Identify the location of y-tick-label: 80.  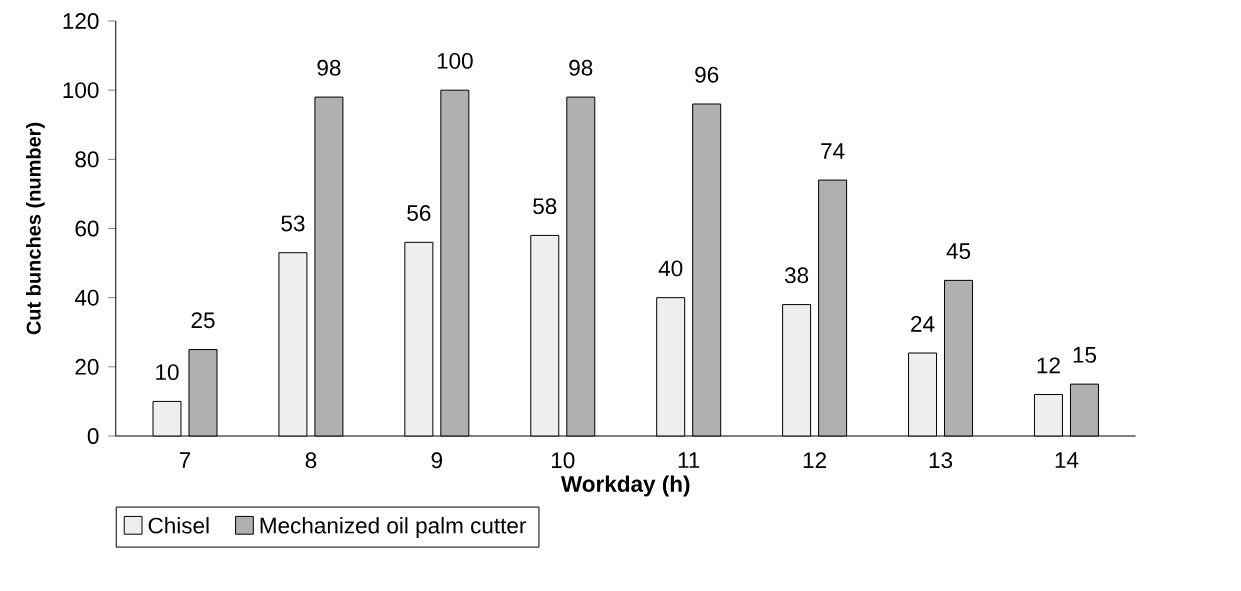
(87, 159).